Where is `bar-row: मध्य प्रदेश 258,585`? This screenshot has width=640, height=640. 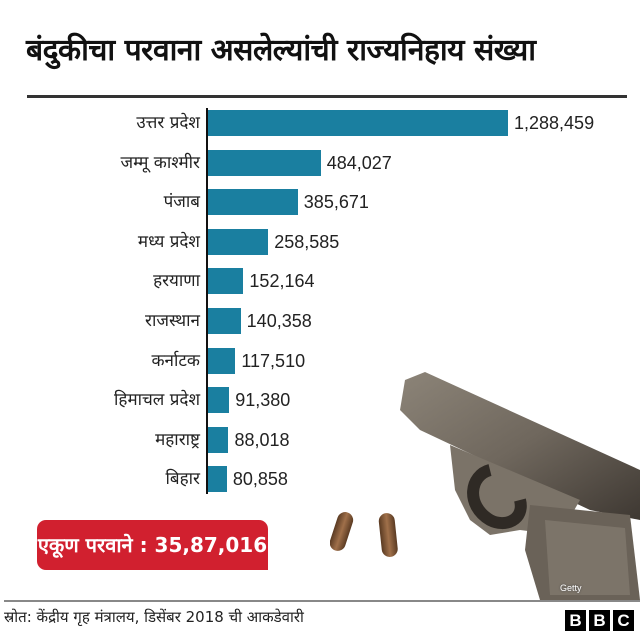
bar-row: मध्य प्रदेश 258,585 is located at coordinates (320, 241).